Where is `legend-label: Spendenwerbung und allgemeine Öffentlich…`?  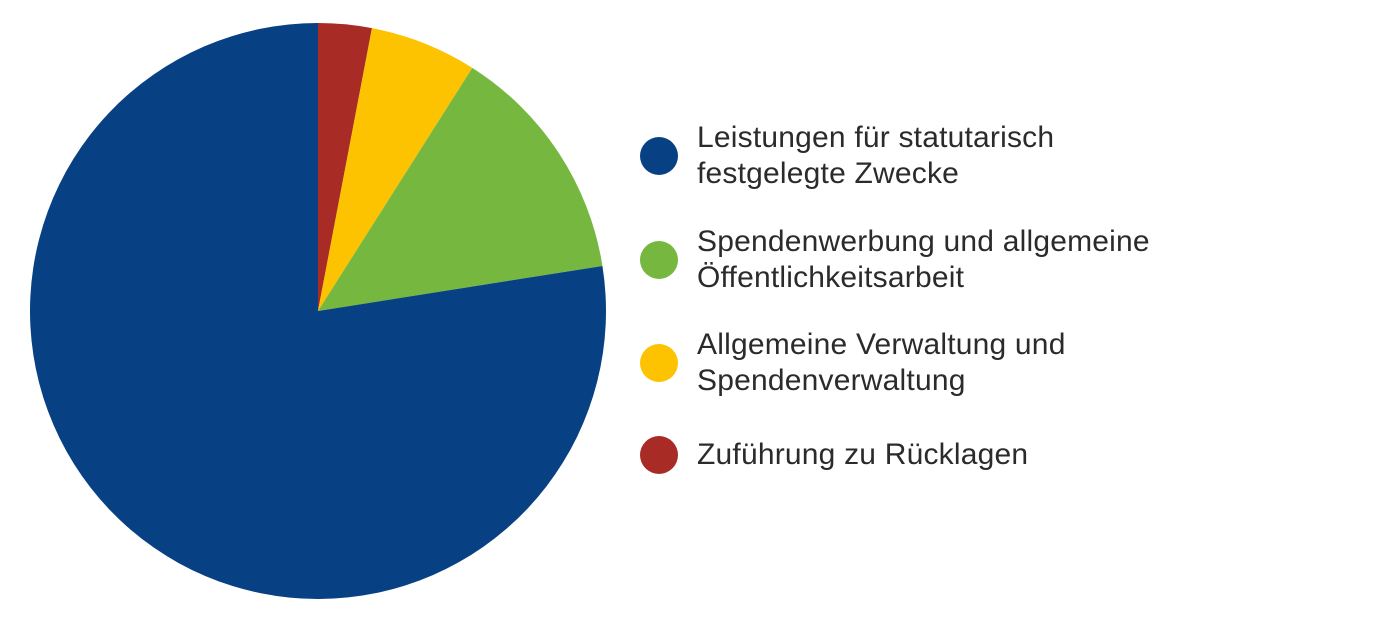 legend-label: Spendenwerbung und allgemeine Öffentlich… is located at coordinates (923, 259).